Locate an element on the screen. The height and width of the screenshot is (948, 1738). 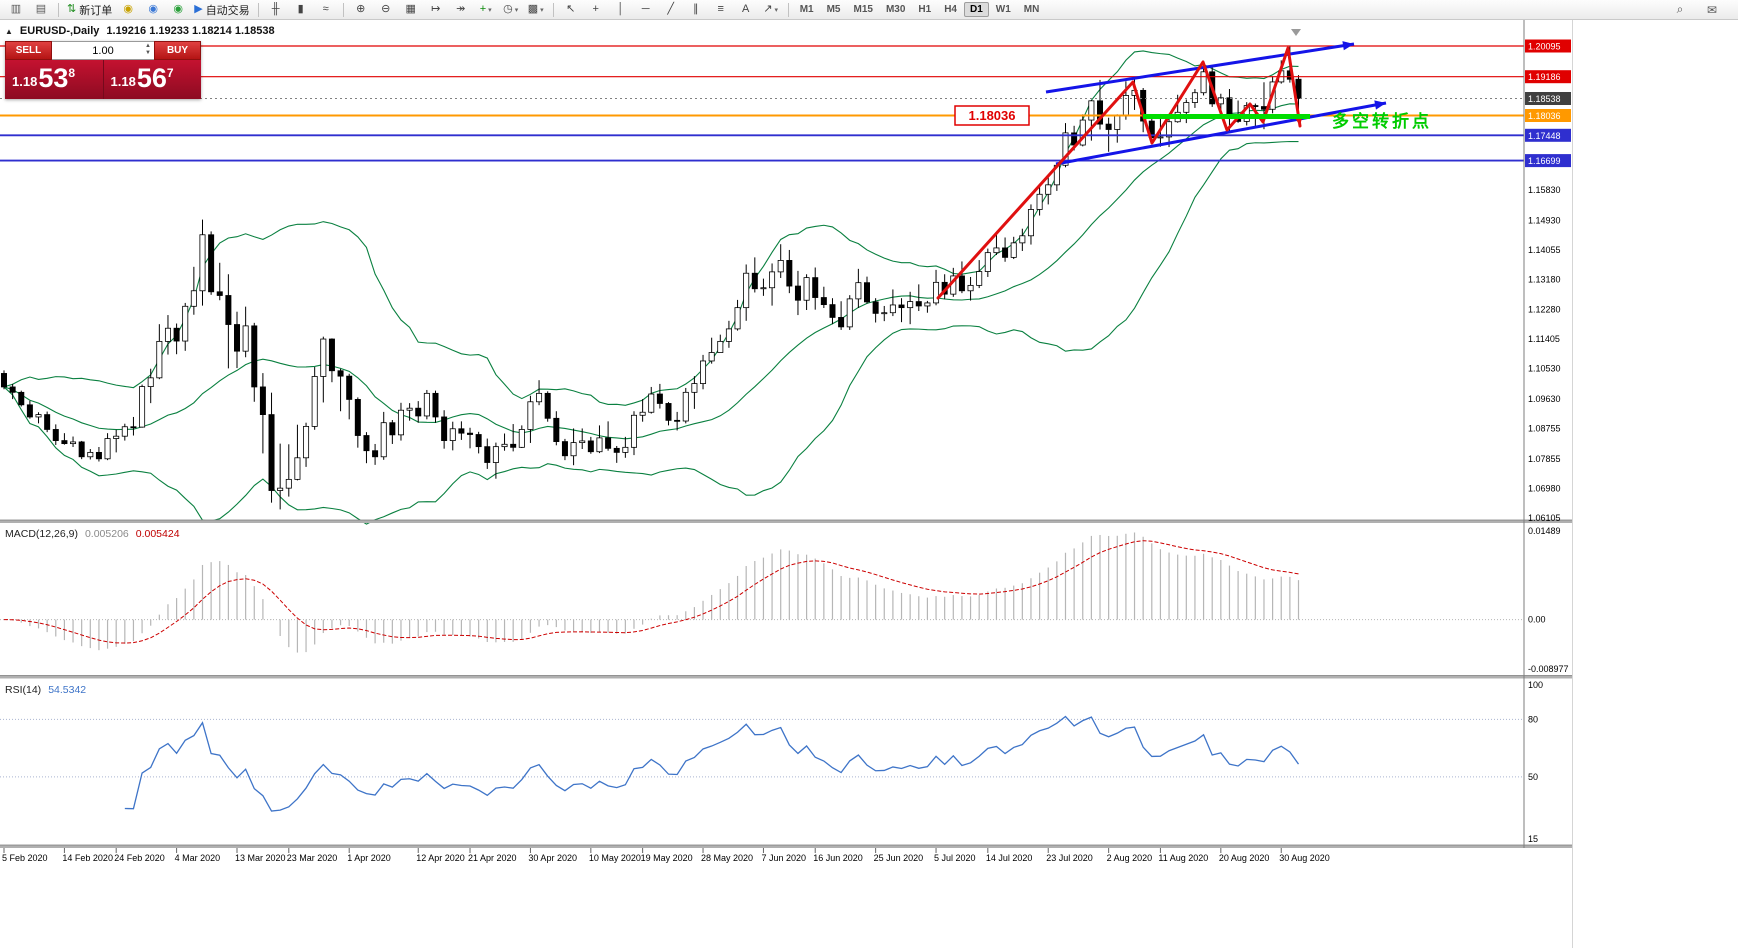
svg-text: 20 Aug 2020 is located at coordinates (1244, 858).